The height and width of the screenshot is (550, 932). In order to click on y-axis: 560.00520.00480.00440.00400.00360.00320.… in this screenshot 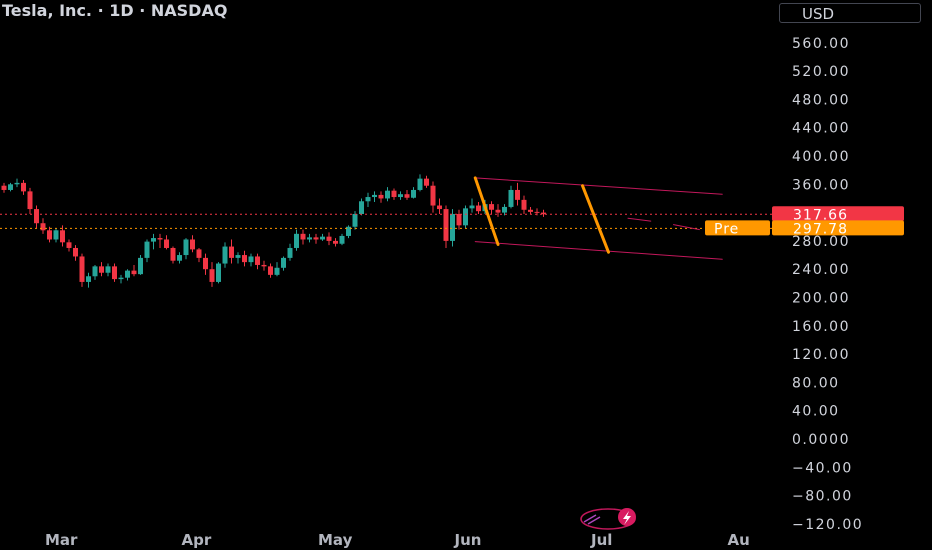, I will do `click(827, 284)`.